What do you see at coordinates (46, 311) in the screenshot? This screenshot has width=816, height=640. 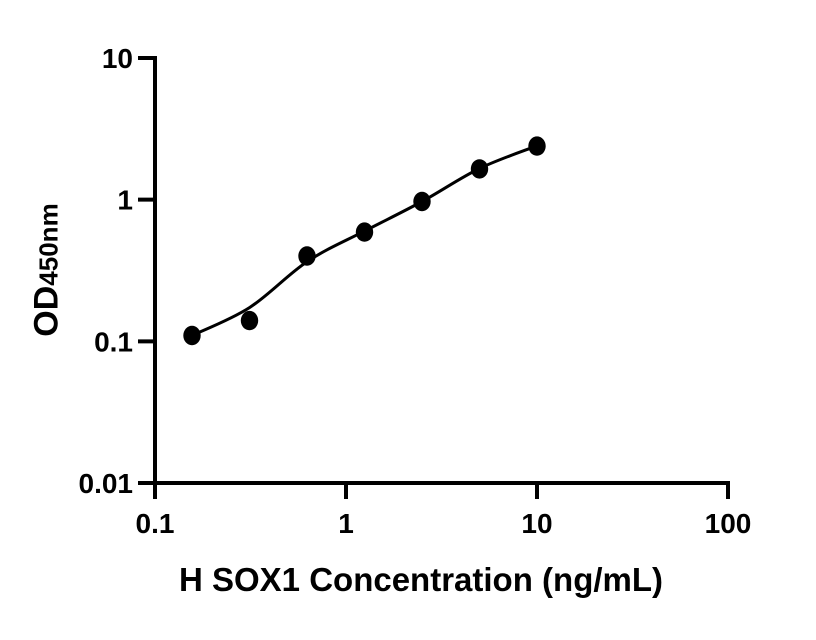 I see `y-axis-title-main: OD` at bounding box center [46, 311].